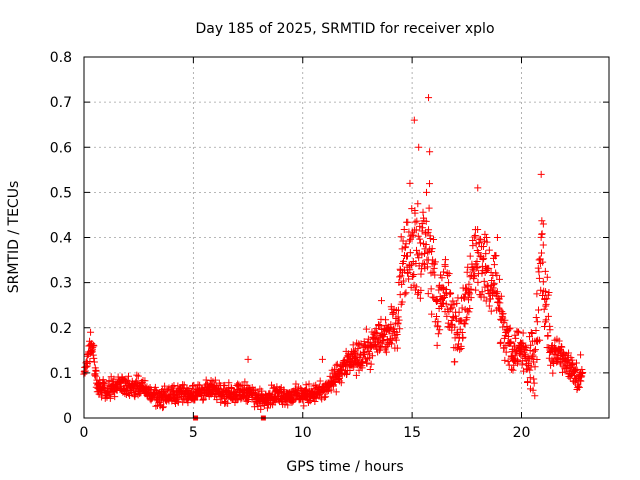 This screenshot has width=640, height=480. What do you see at coordinates (84, 433) in the screenshot?
I see `x-tick-label: 0` at bounding box center [84, 433].